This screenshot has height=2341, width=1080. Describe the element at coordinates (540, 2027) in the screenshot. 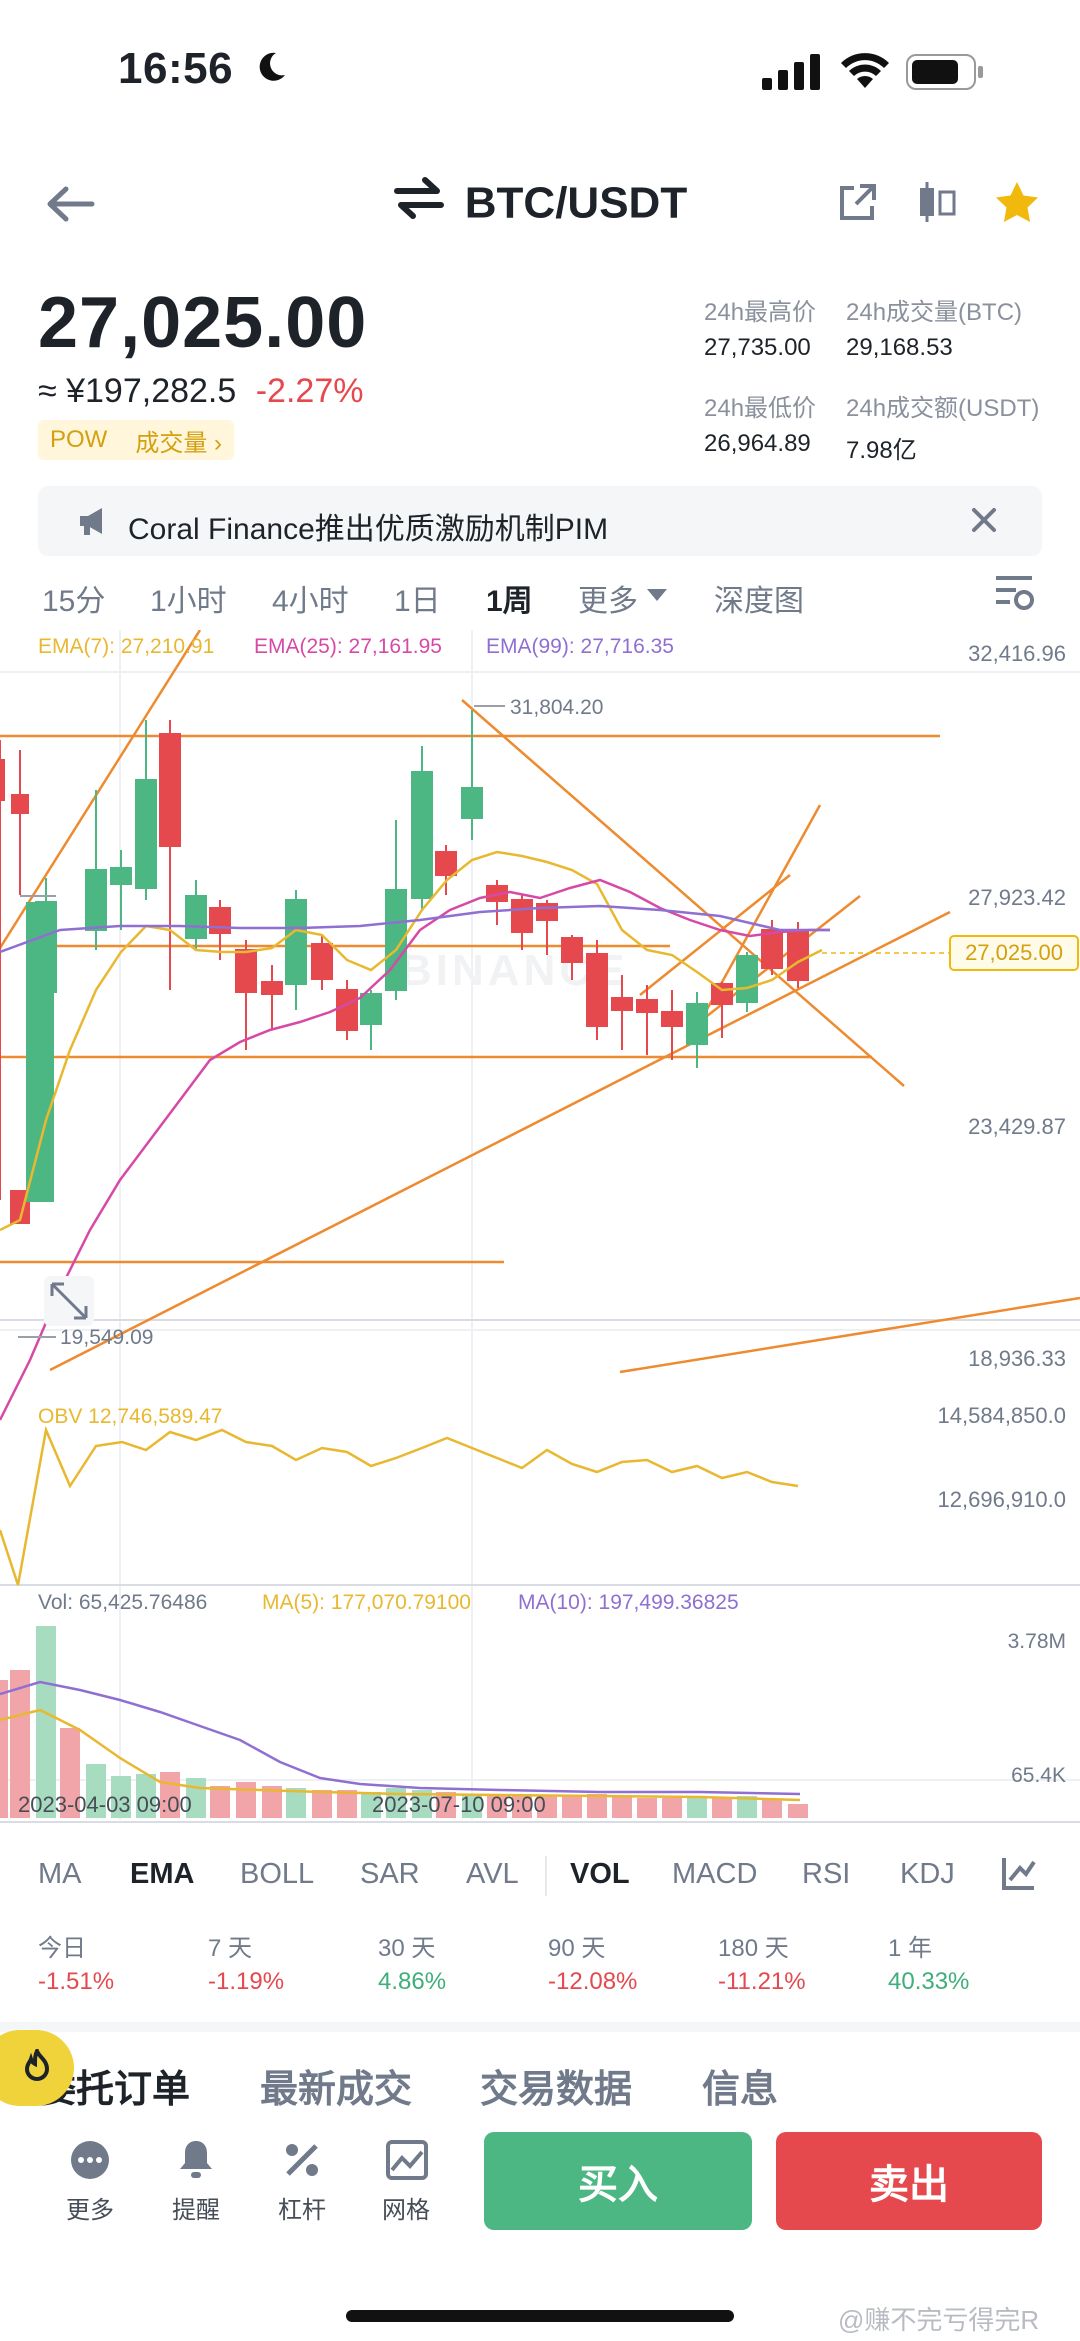

I see `section-divider` at that location.